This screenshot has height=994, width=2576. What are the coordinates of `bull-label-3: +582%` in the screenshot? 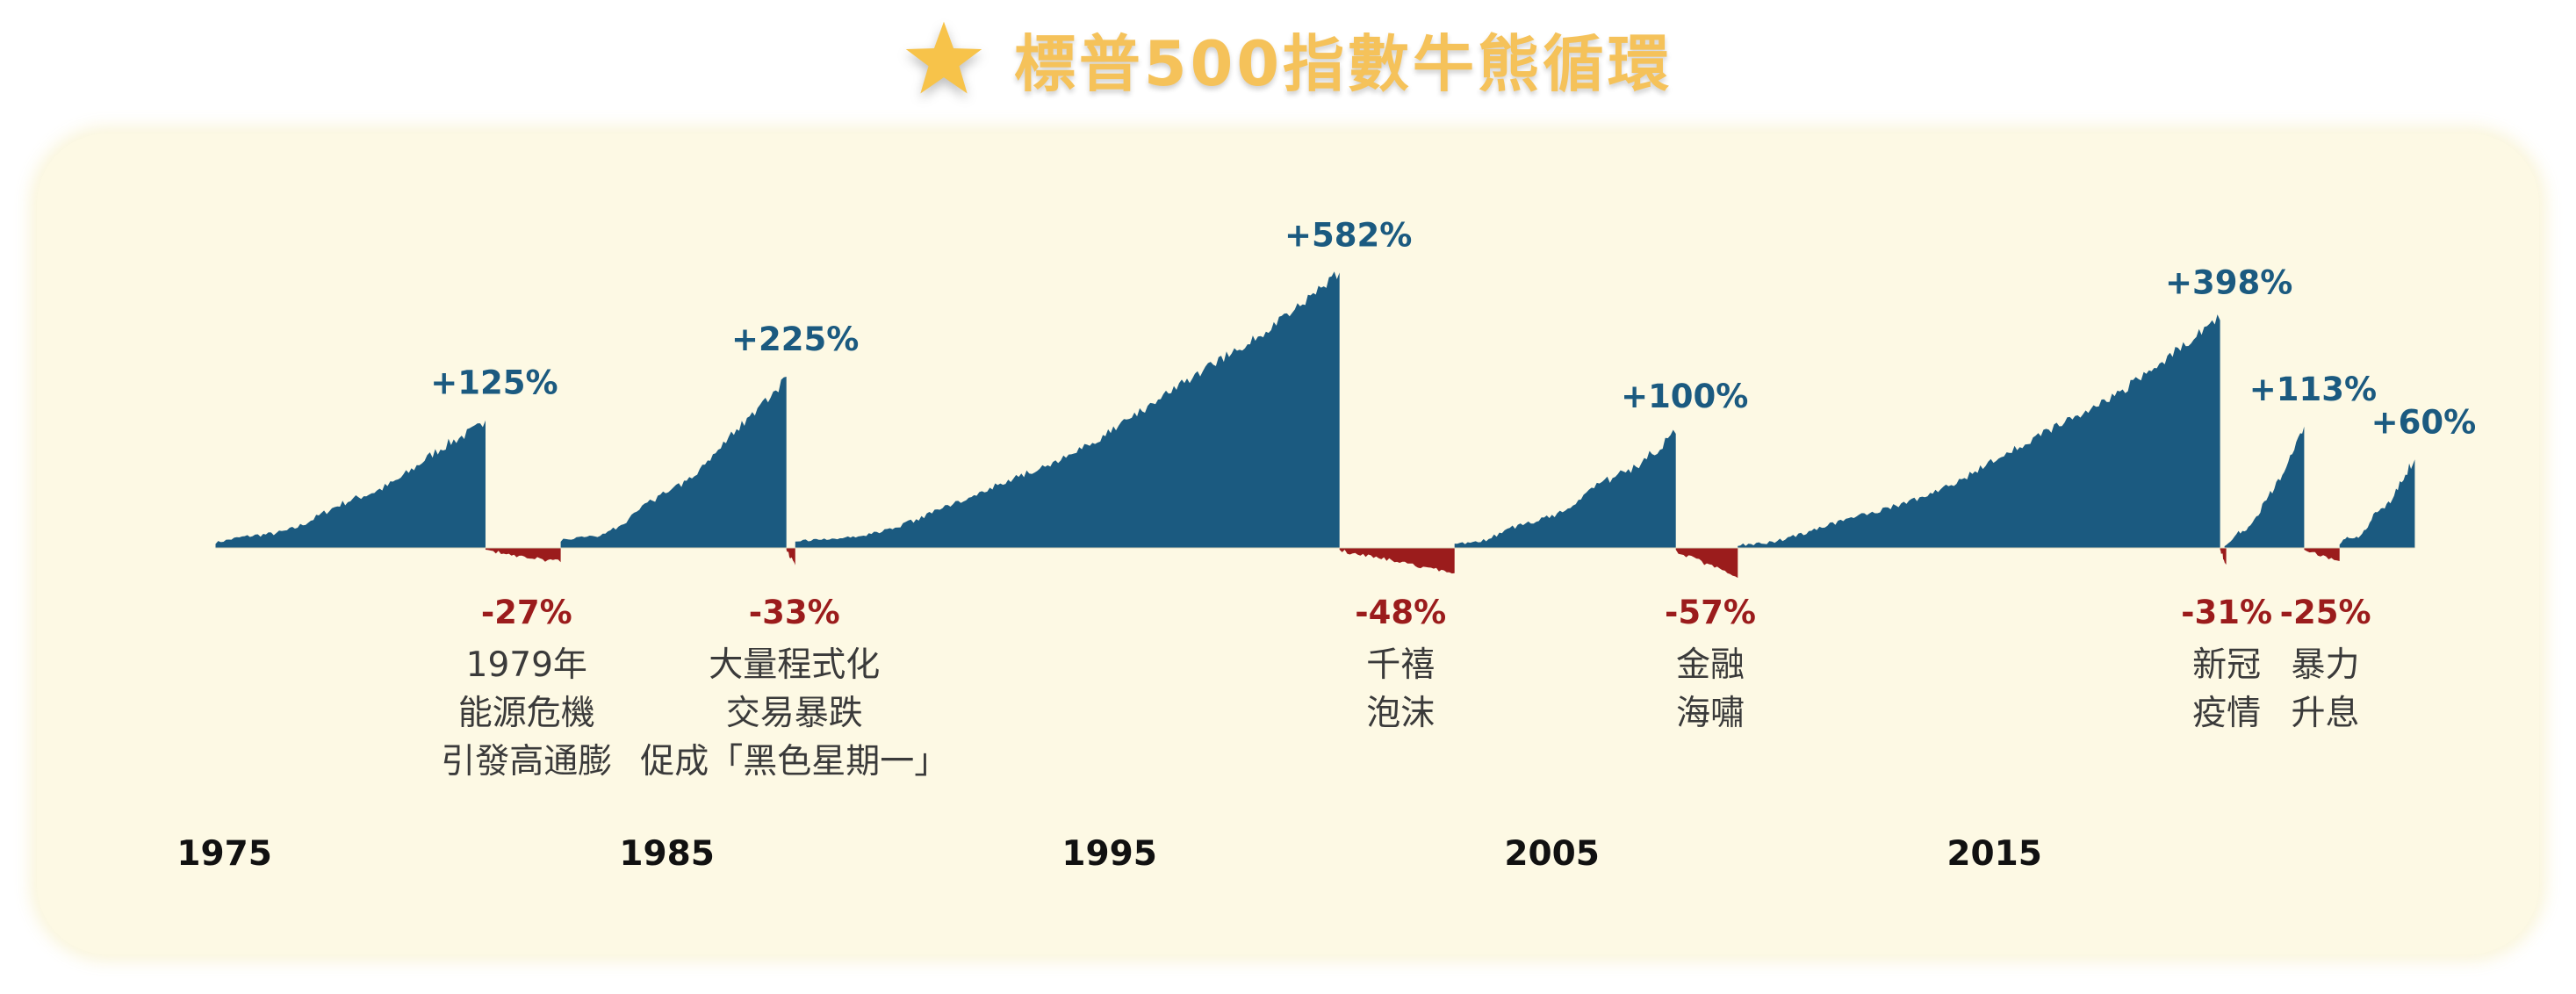 It's located at (1348, 235).